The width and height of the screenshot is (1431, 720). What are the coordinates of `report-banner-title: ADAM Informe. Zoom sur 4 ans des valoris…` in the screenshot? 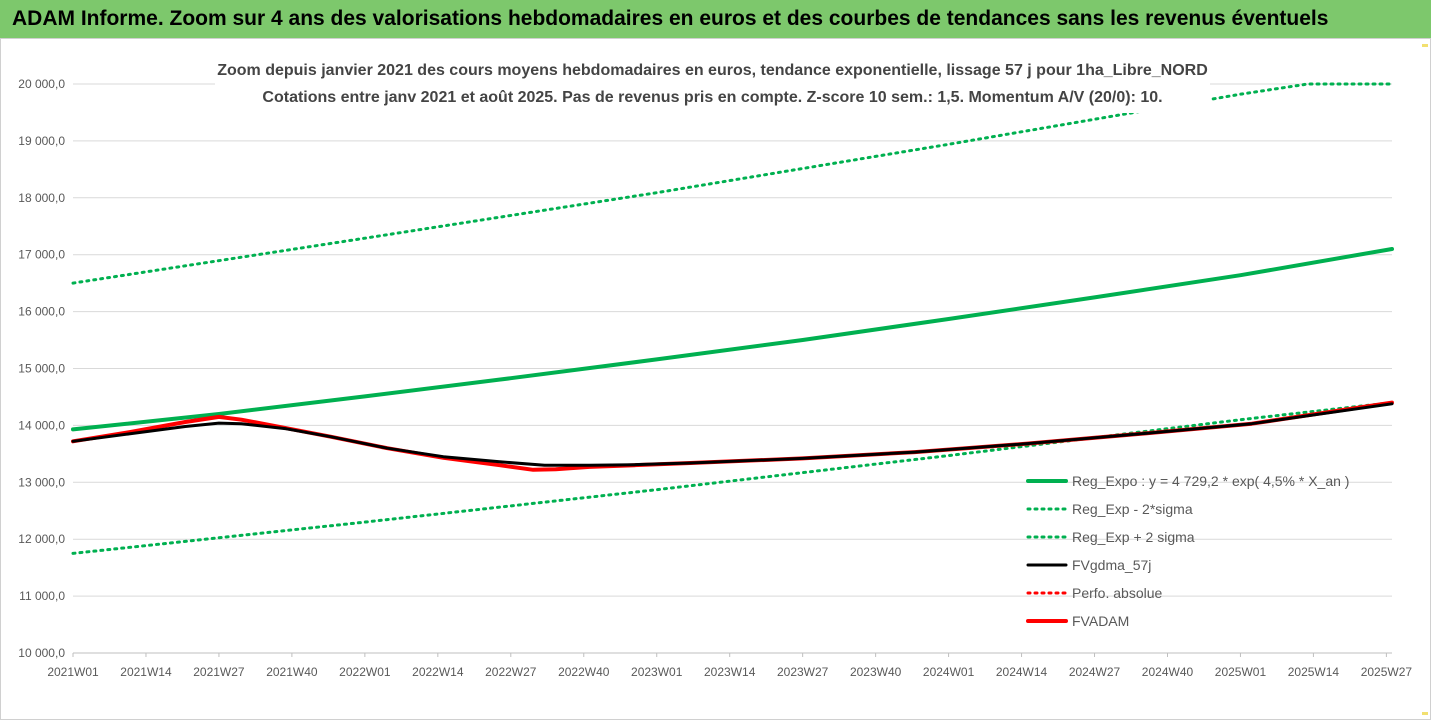 It's located at (715, 19).